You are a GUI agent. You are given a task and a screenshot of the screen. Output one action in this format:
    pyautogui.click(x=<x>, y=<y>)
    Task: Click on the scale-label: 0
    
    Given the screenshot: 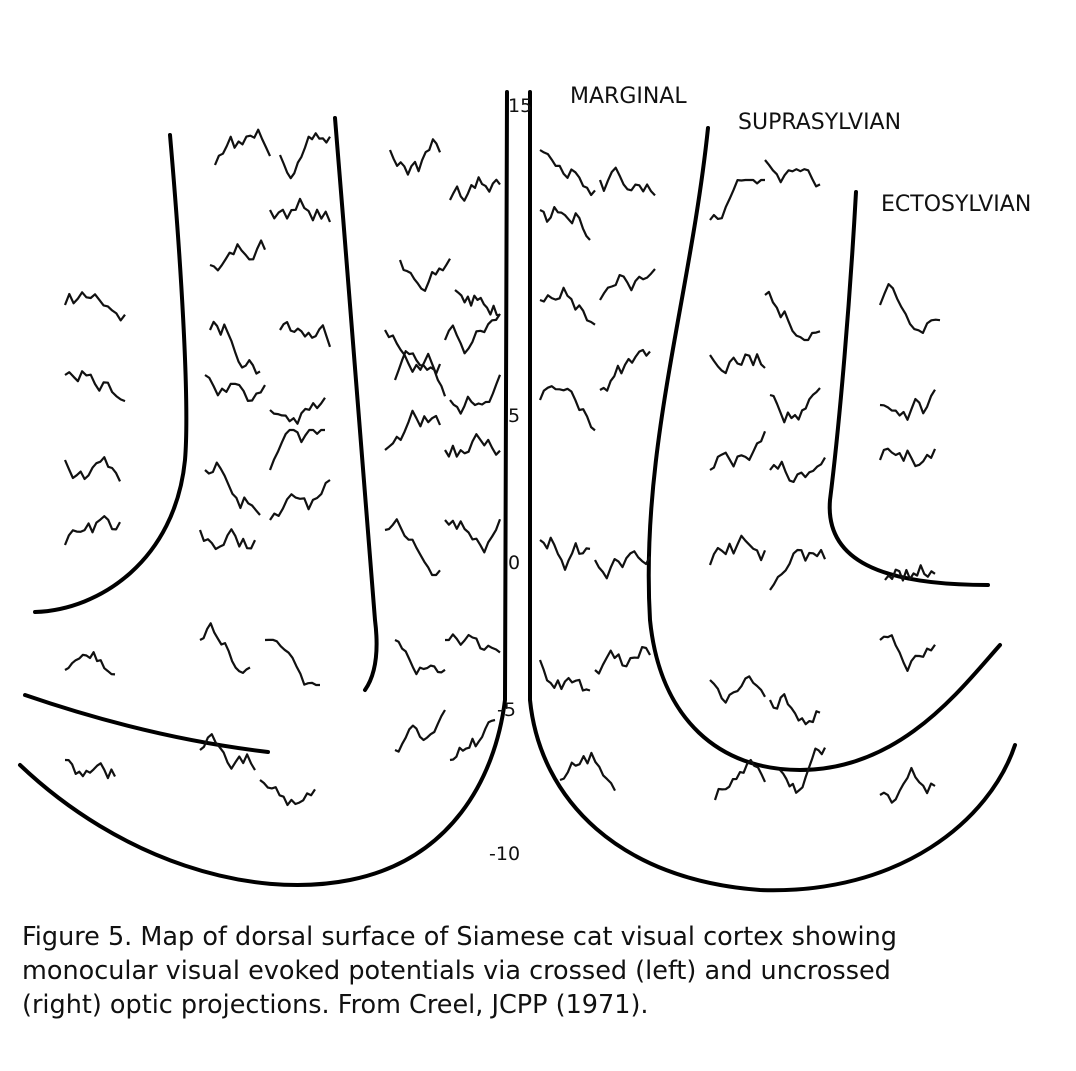 What is the action you would take?
    pyautogui.click(x=514, y=563)
    